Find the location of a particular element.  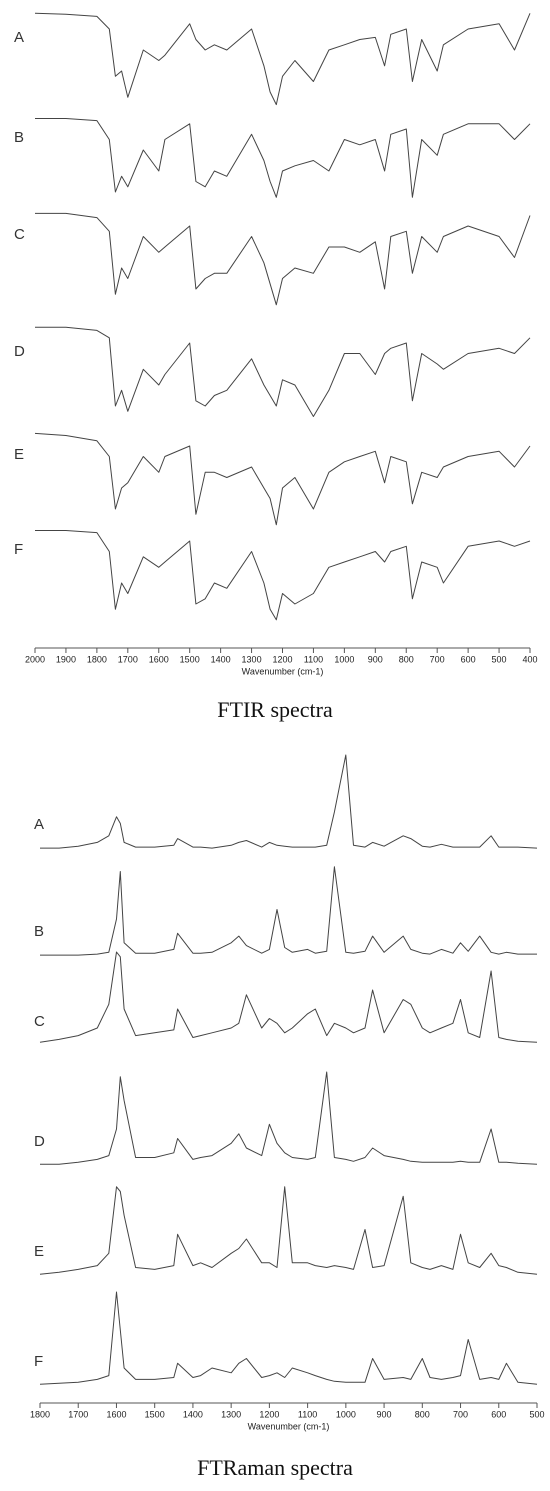

chart-title: FTRaman spectra is located at coordinates (275, 1467).